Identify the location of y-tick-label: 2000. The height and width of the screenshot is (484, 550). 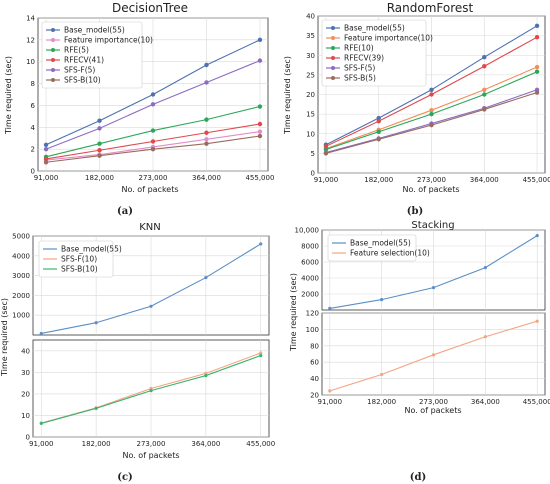
(21, 296).